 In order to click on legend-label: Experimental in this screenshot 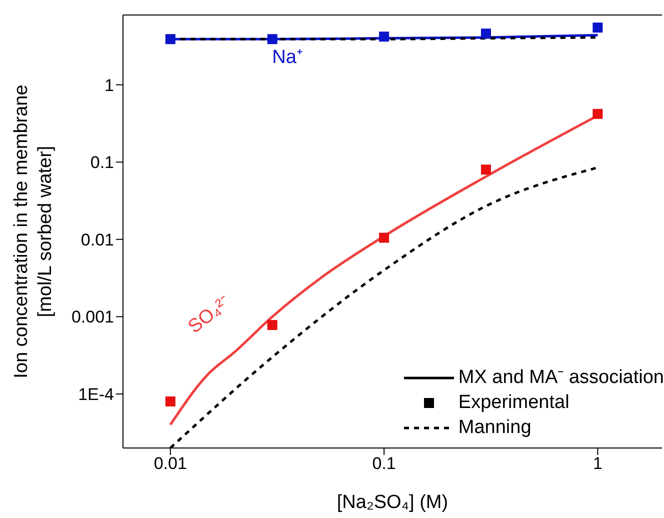, I will do `click(514, 403)`.